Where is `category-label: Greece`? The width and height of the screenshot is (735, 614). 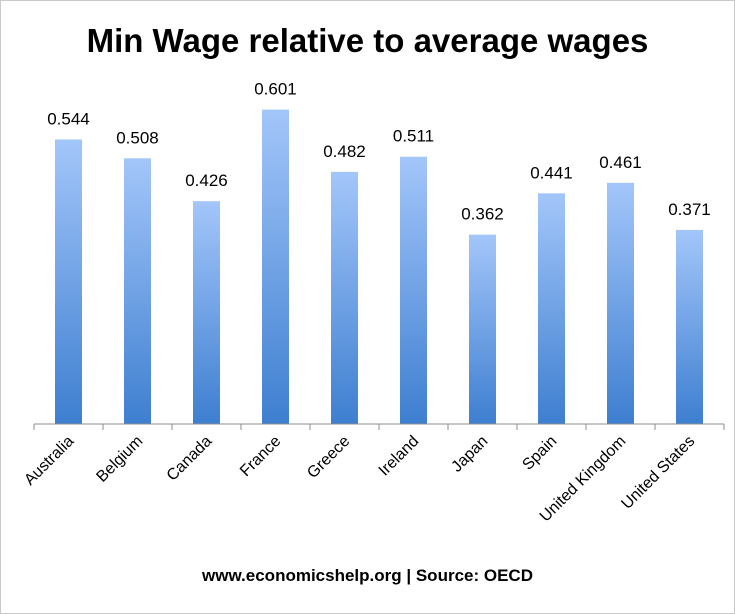
category-label: Greece is located at coordinates (328, 457).